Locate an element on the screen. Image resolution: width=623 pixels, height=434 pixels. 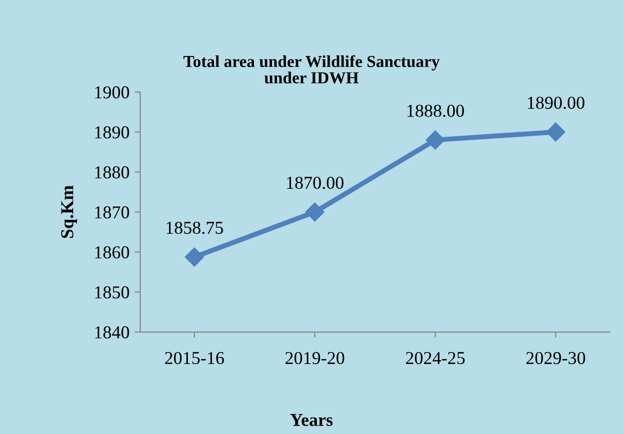
data-label: 1858.75 is located at coordinates (195, 228).